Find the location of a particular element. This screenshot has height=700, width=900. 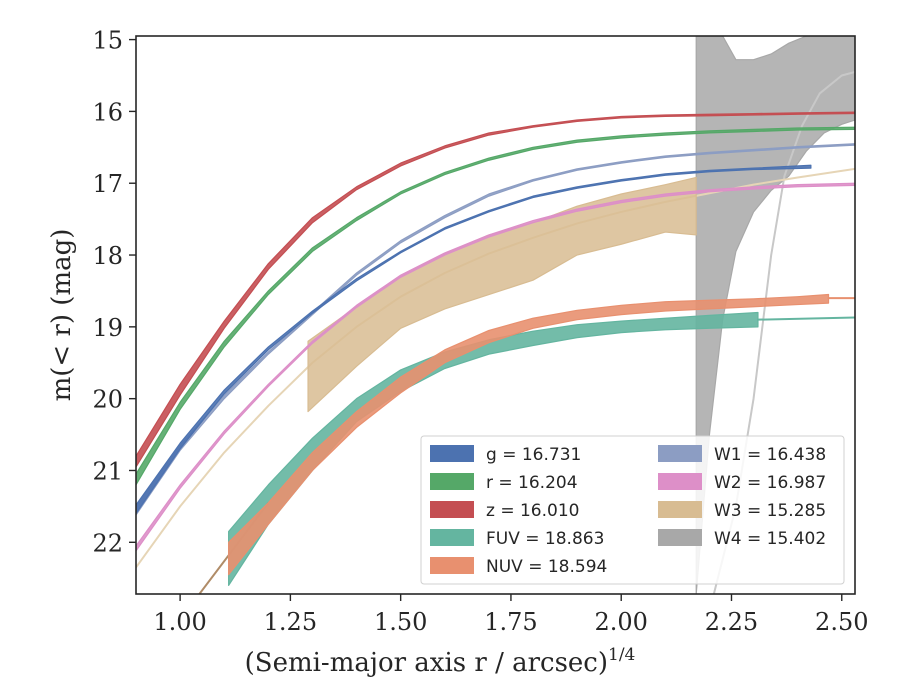

y-tick-label: 21 is located at coordinates (107, 471).